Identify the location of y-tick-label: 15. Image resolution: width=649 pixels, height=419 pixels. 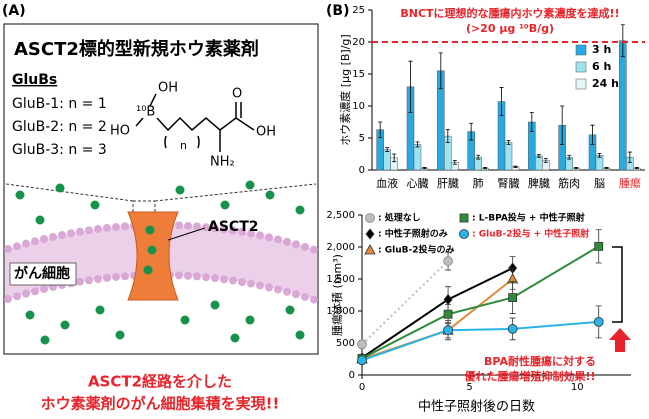
(358, 74).